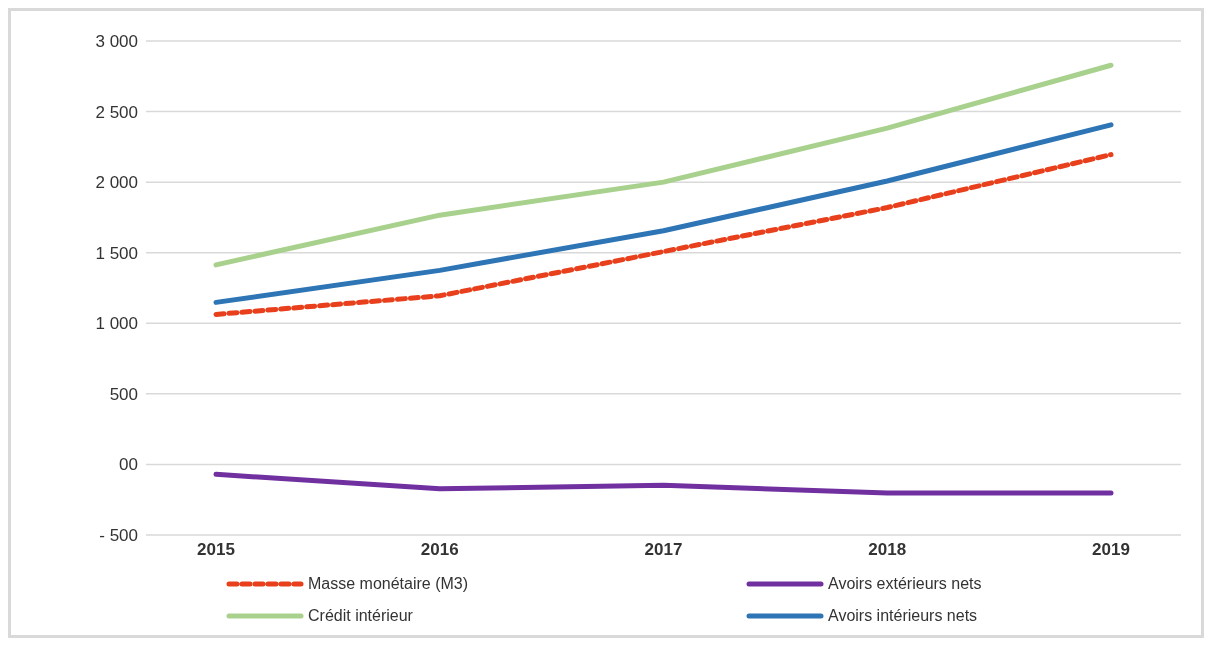 The width and height of the screenshot is (1215, 648). Describe the element at coordinates (905, 584) in the screenshot. I see `legend-label: Avoirs extérieurs nets` at that location.